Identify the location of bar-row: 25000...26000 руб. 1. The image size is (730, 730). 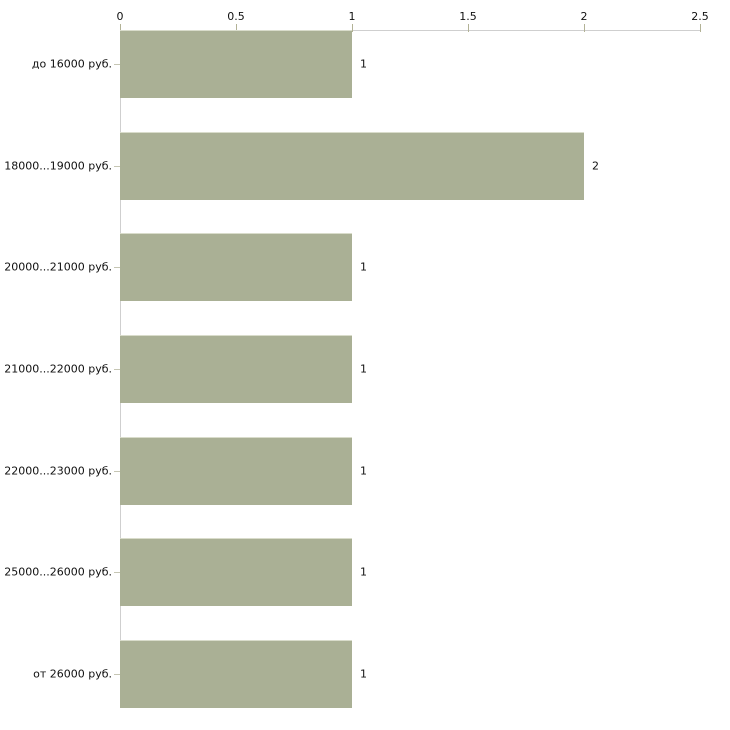
(365, 572).